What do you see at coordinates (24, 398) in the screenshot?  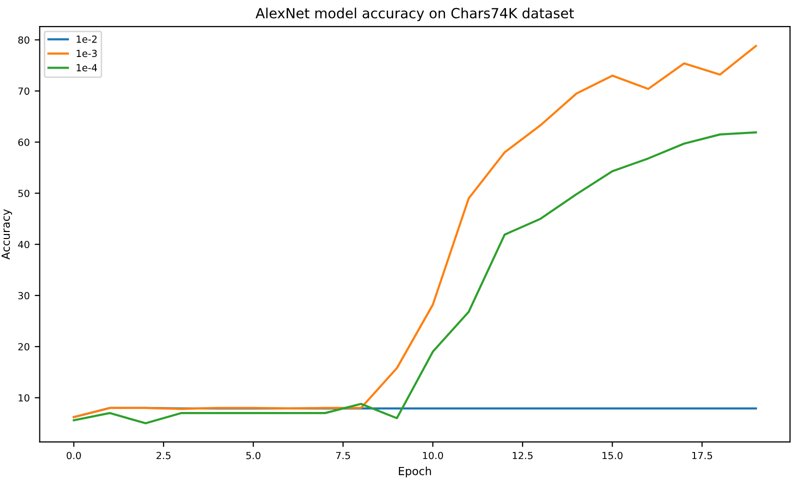 I see `y-tick-label: 10` at bounding box center [24, 398].